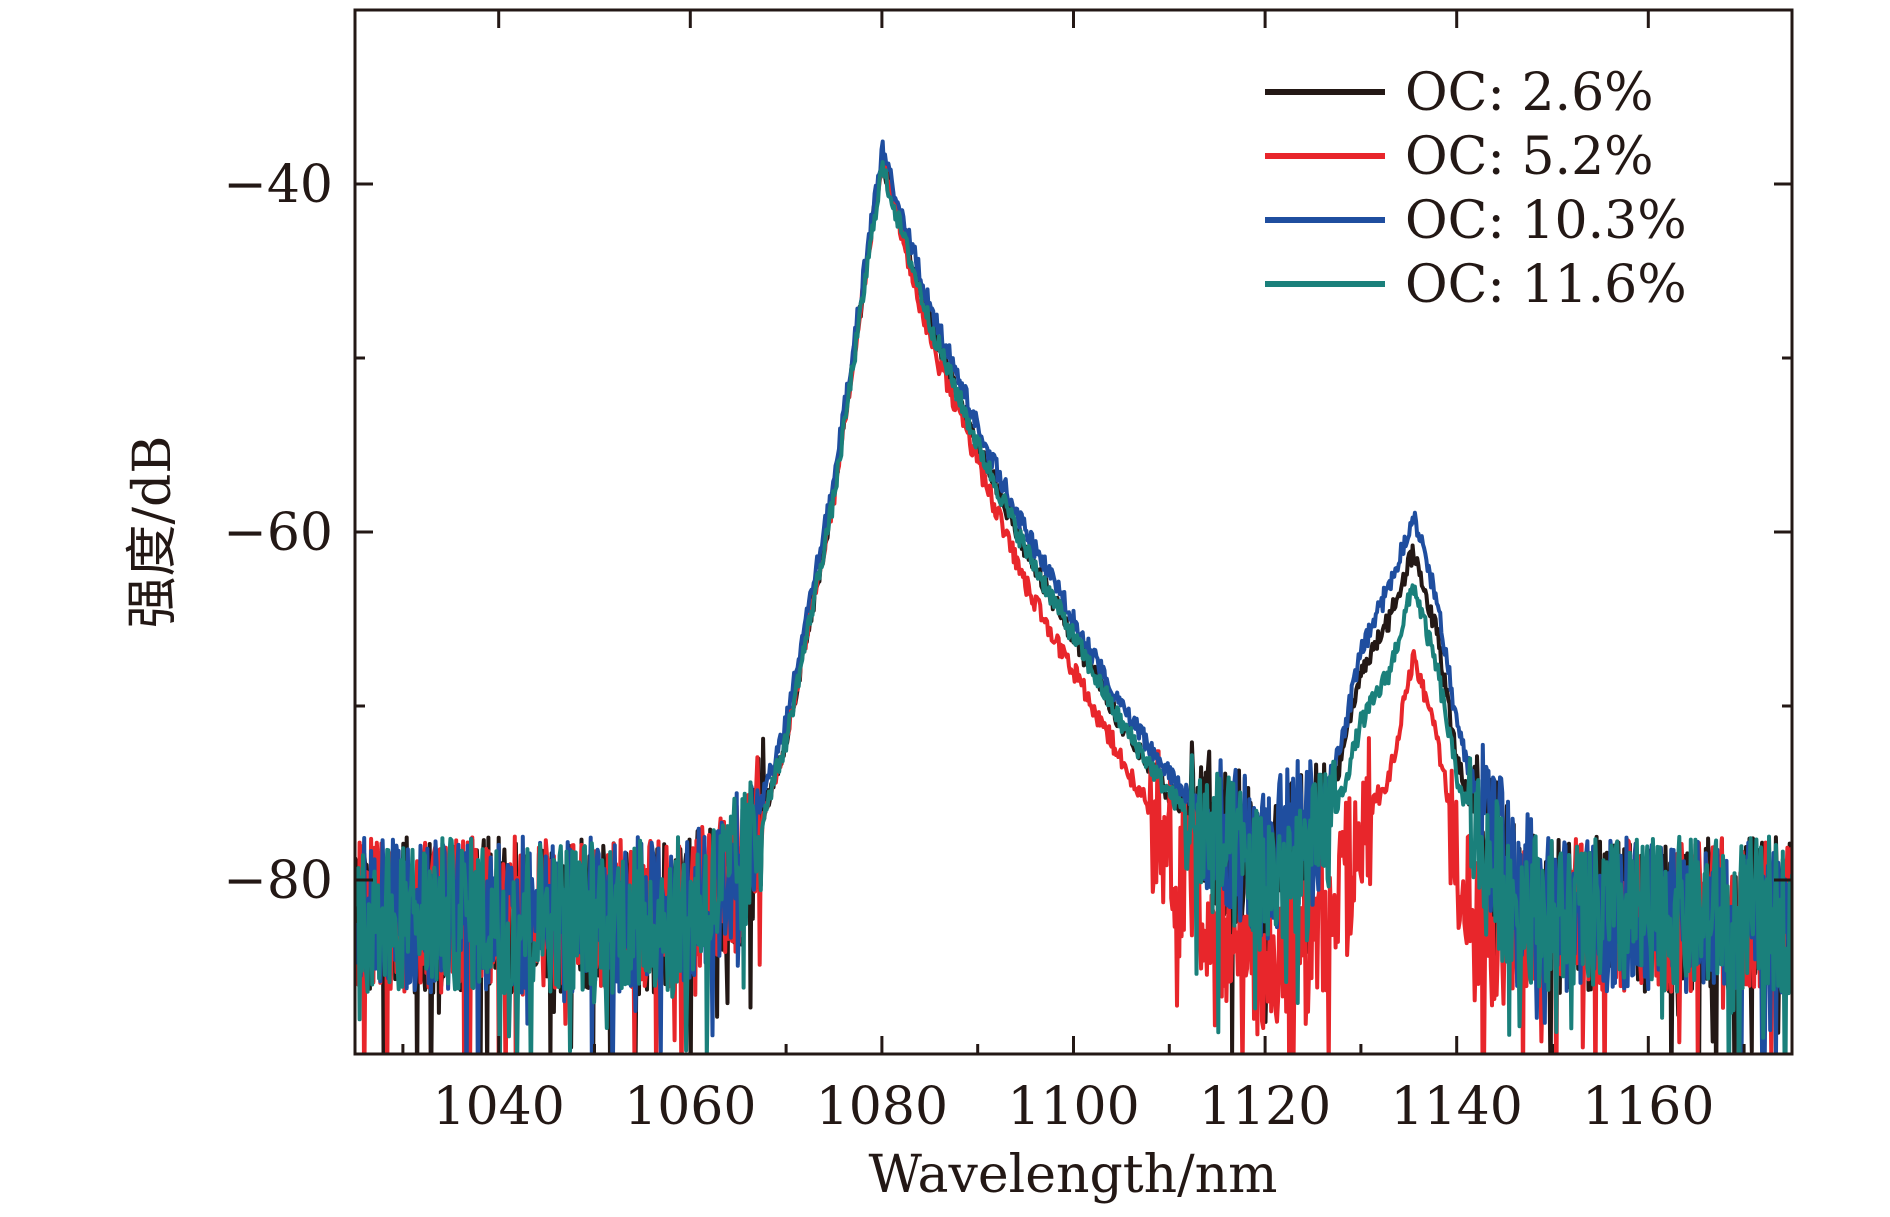 The width and height of the screenshot is (1890, 1217). I want to click on x-tick-label: 1040, so click(499, 1107).